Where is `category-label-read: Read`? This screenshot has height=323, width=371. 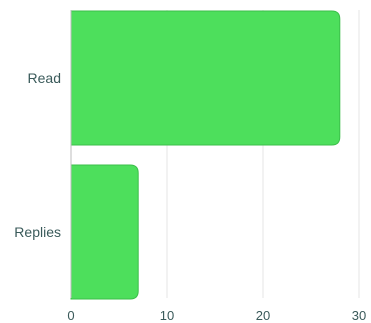
category-label-read: Read is located at coordinates (44, 78).